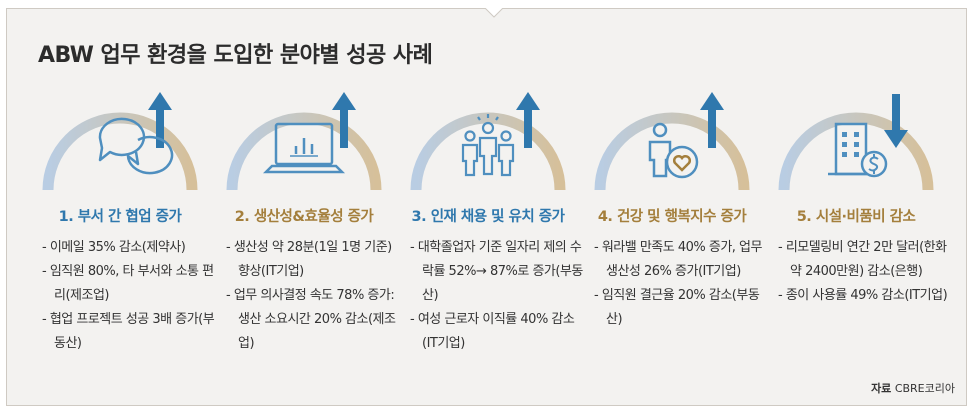  What do you see at coordinates (235, 55) in the screenshot?
I see `page-title: ABW 업무 환경을 도입한 분야별 성공 사례` at bounding box center [235, 55].